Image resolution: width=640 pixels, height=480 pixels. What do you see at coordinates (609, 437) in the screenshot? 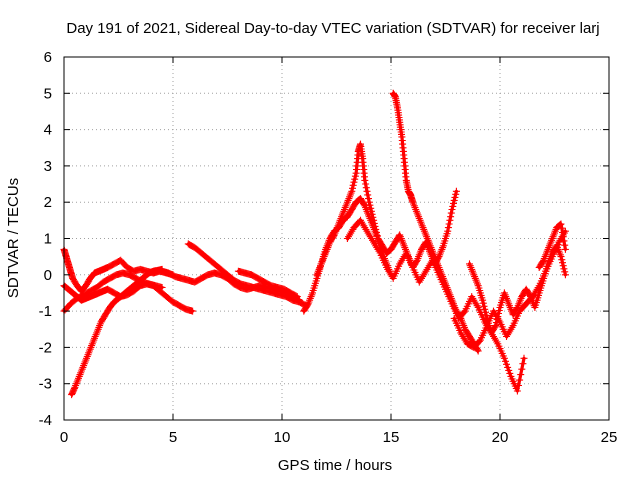
I see `x-tick-label: 25` at bounding box center [609, 437].